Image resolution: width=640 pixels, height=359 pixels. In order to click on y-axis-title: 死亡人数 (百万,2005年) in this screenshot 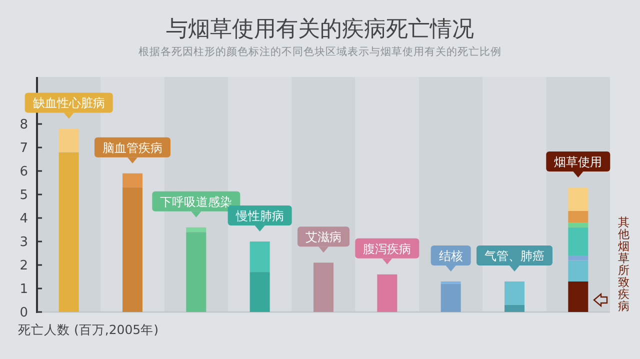, I will do `click(88, 329)`.